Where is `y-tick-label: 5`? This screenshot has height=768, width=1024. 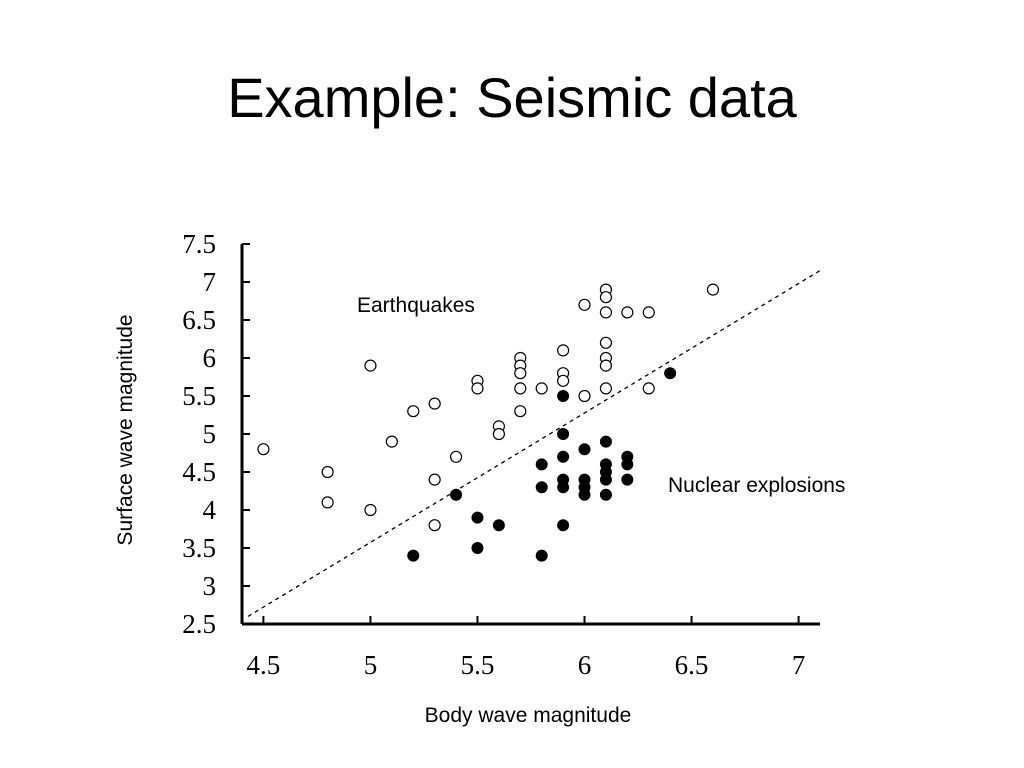 y-tick-label: 5 is located at coordinates (210, 434).